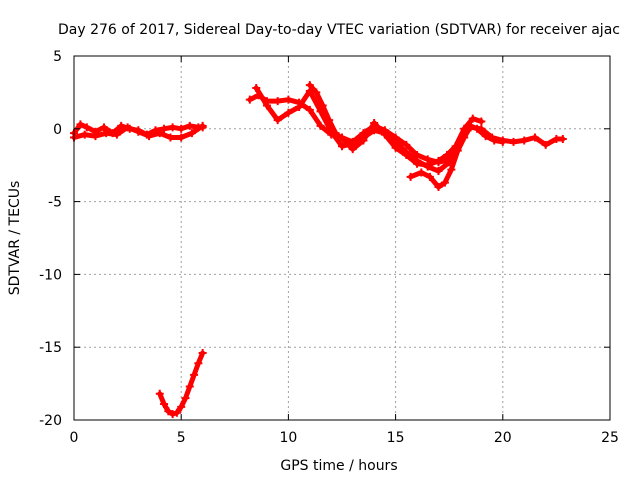  I want to click on y-tick-label: -10, so click(50, 275).